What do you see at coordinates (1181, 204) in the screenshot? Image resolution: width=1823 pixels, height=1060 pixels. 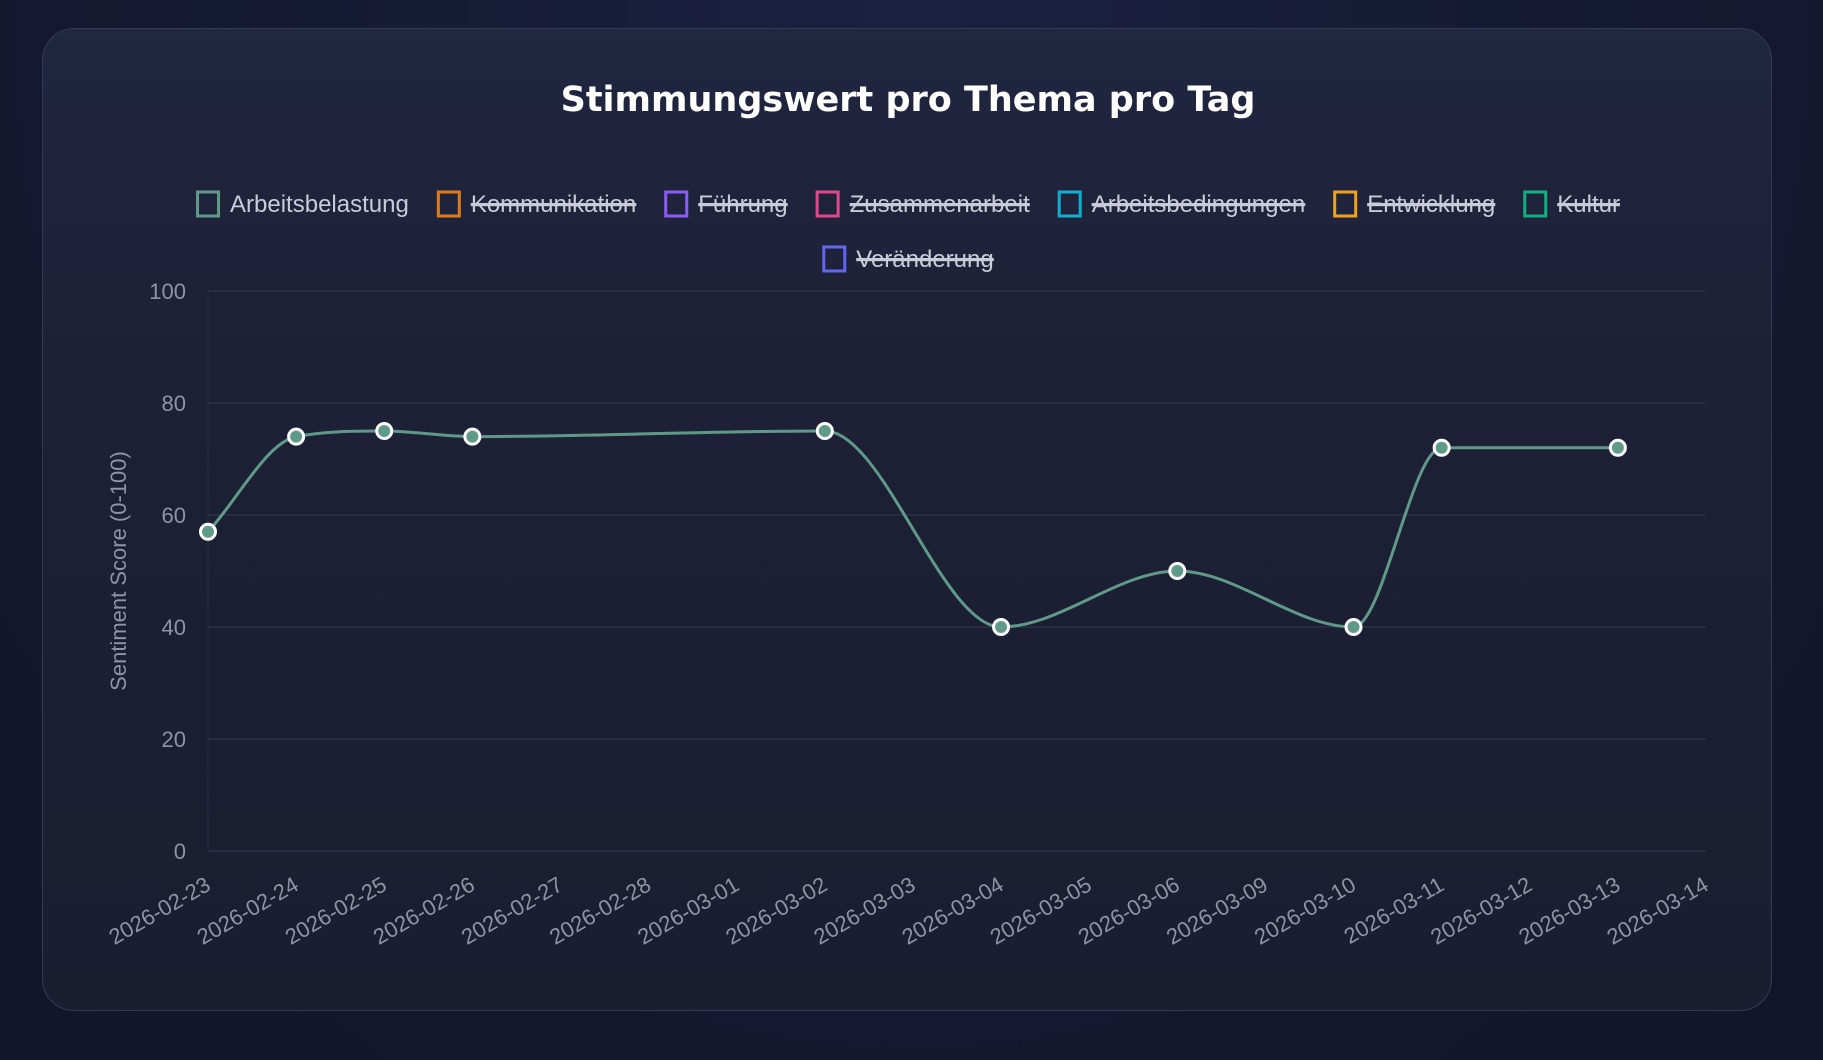 I see `legend-item: Arbeitsbedingungen` at bounding box center [1181, 204].